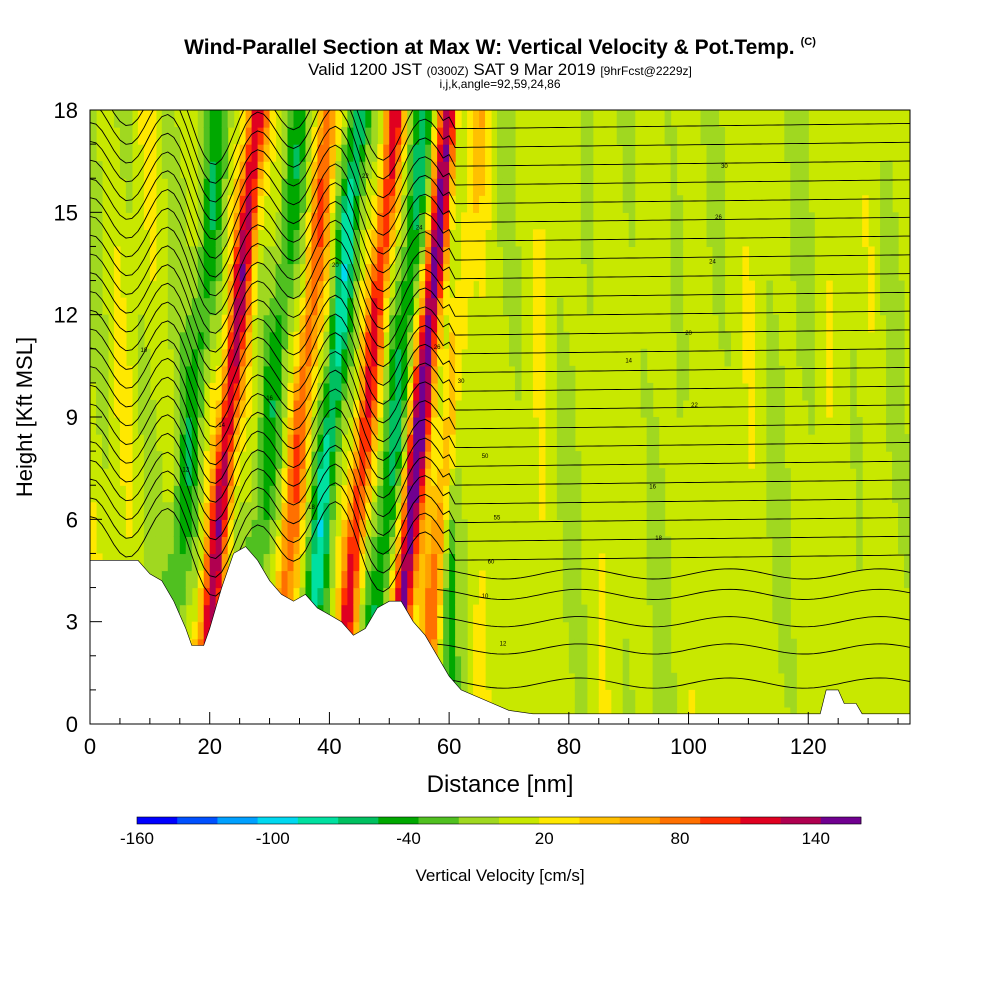  Describe the element at coordinates (485, 457) in the screenshot. I see `isentrope-label: 50` at that location.